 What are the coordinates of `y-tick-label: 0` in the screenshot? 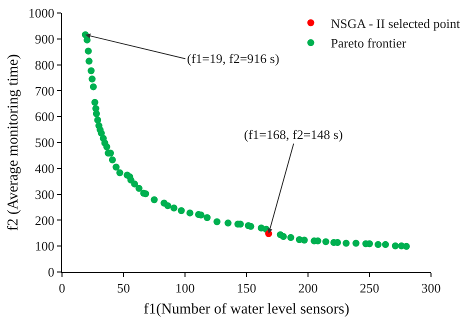 It's located at (51, 272).